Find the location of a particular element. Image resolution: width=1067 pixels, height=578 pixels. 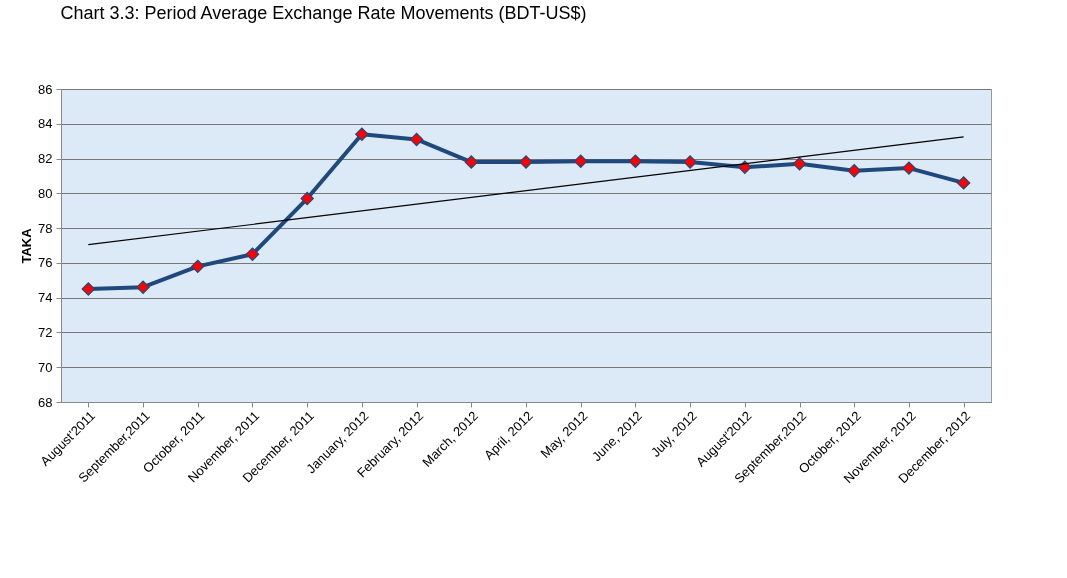

y-tick-label: 78 is located at coordinates (45, 228).